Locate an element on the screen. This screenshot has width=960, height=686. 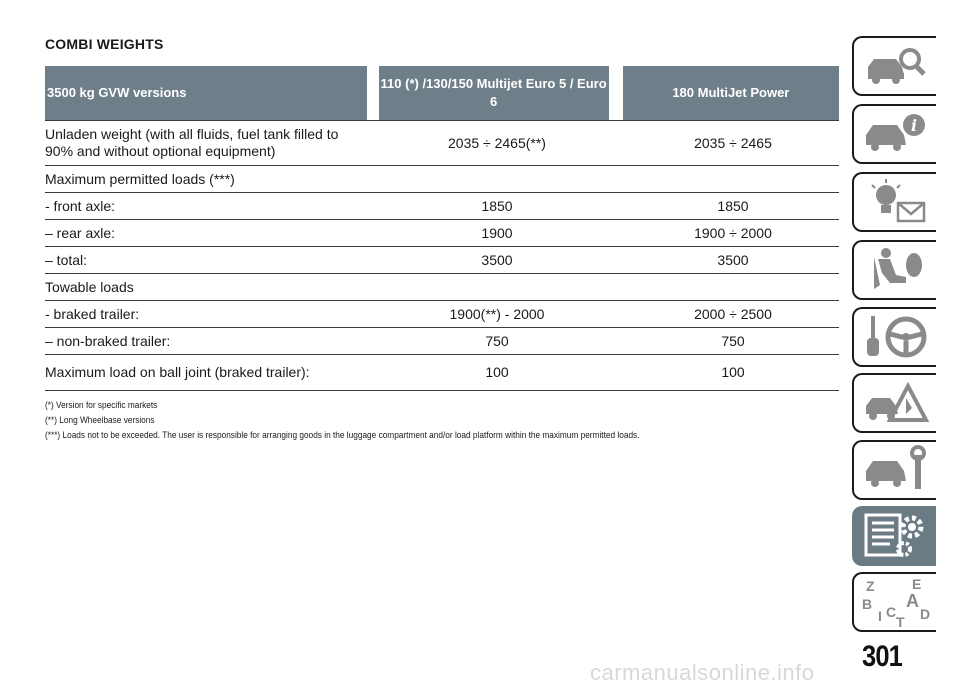
alphabet-index-icon: Z E B A I C D T is located at coordinates (896, 602).